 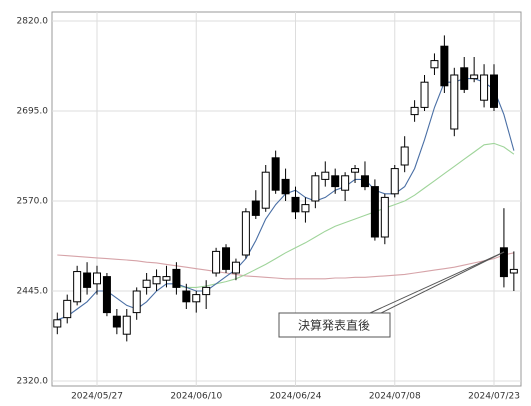 What do you see at coordinates (286, 266) in the screenshot?
I see `moving-average-line` at bounding box center [286, 266].